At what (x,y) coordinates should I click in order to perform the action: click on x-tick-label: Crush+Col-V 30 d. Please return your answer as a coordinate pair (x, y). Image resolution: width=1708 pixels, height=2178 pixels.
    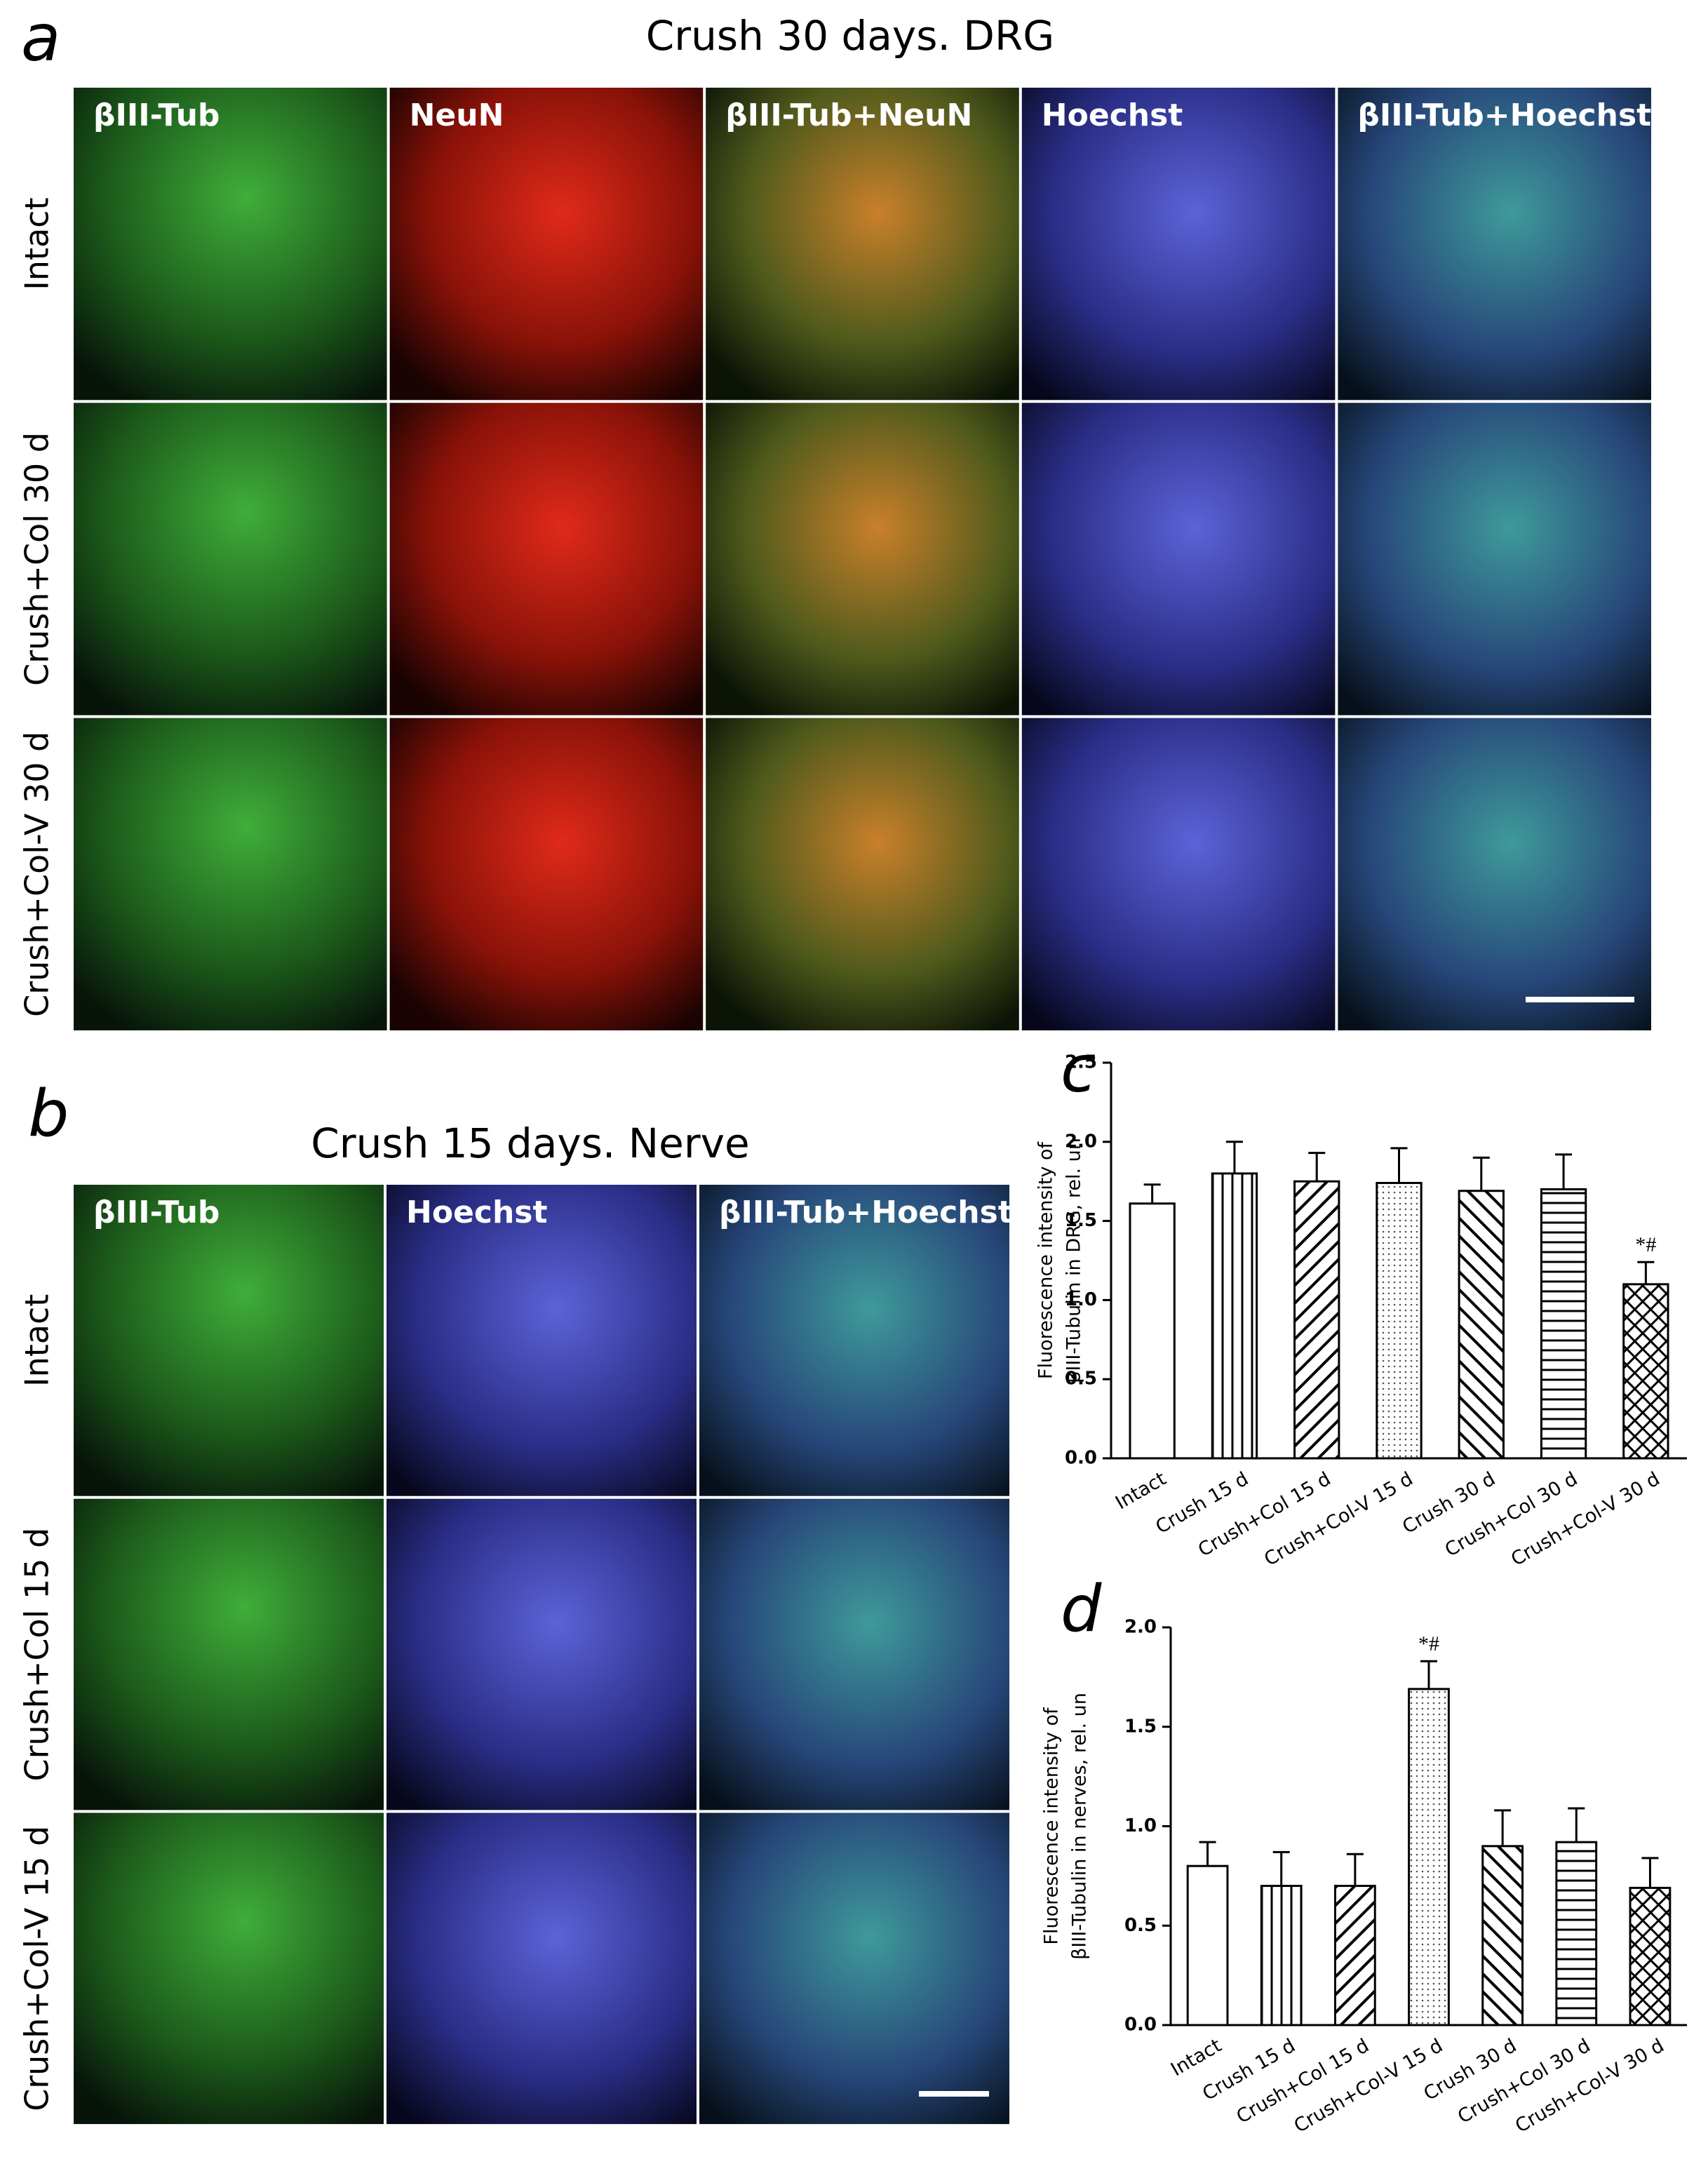
    Looking at the image, I should click on (1585, 1519).